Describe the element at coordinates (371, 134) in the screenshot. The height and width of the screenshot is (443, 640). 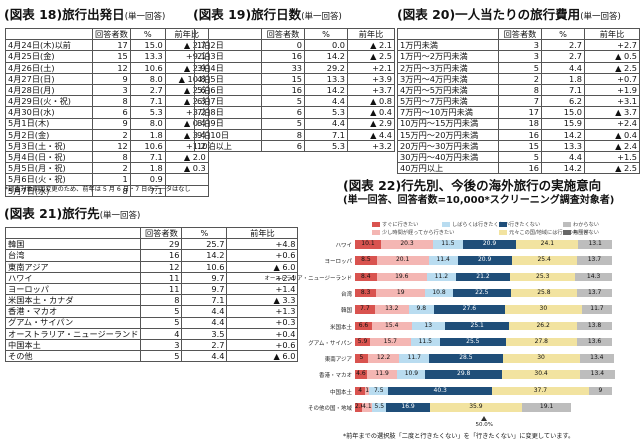
I see `table-cell: ▲ 4.4` at that location.